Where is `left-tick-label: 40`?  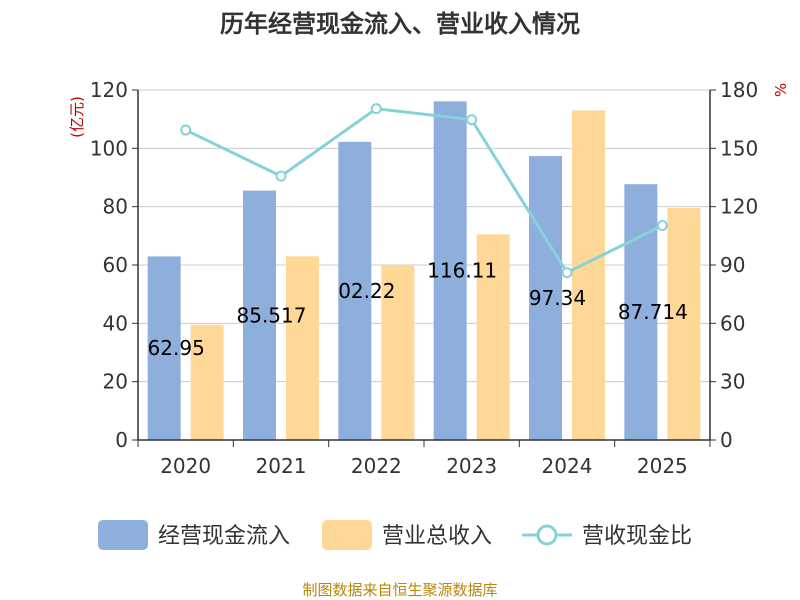
left-tick-label: 40 is located at coordinates (115, 323).